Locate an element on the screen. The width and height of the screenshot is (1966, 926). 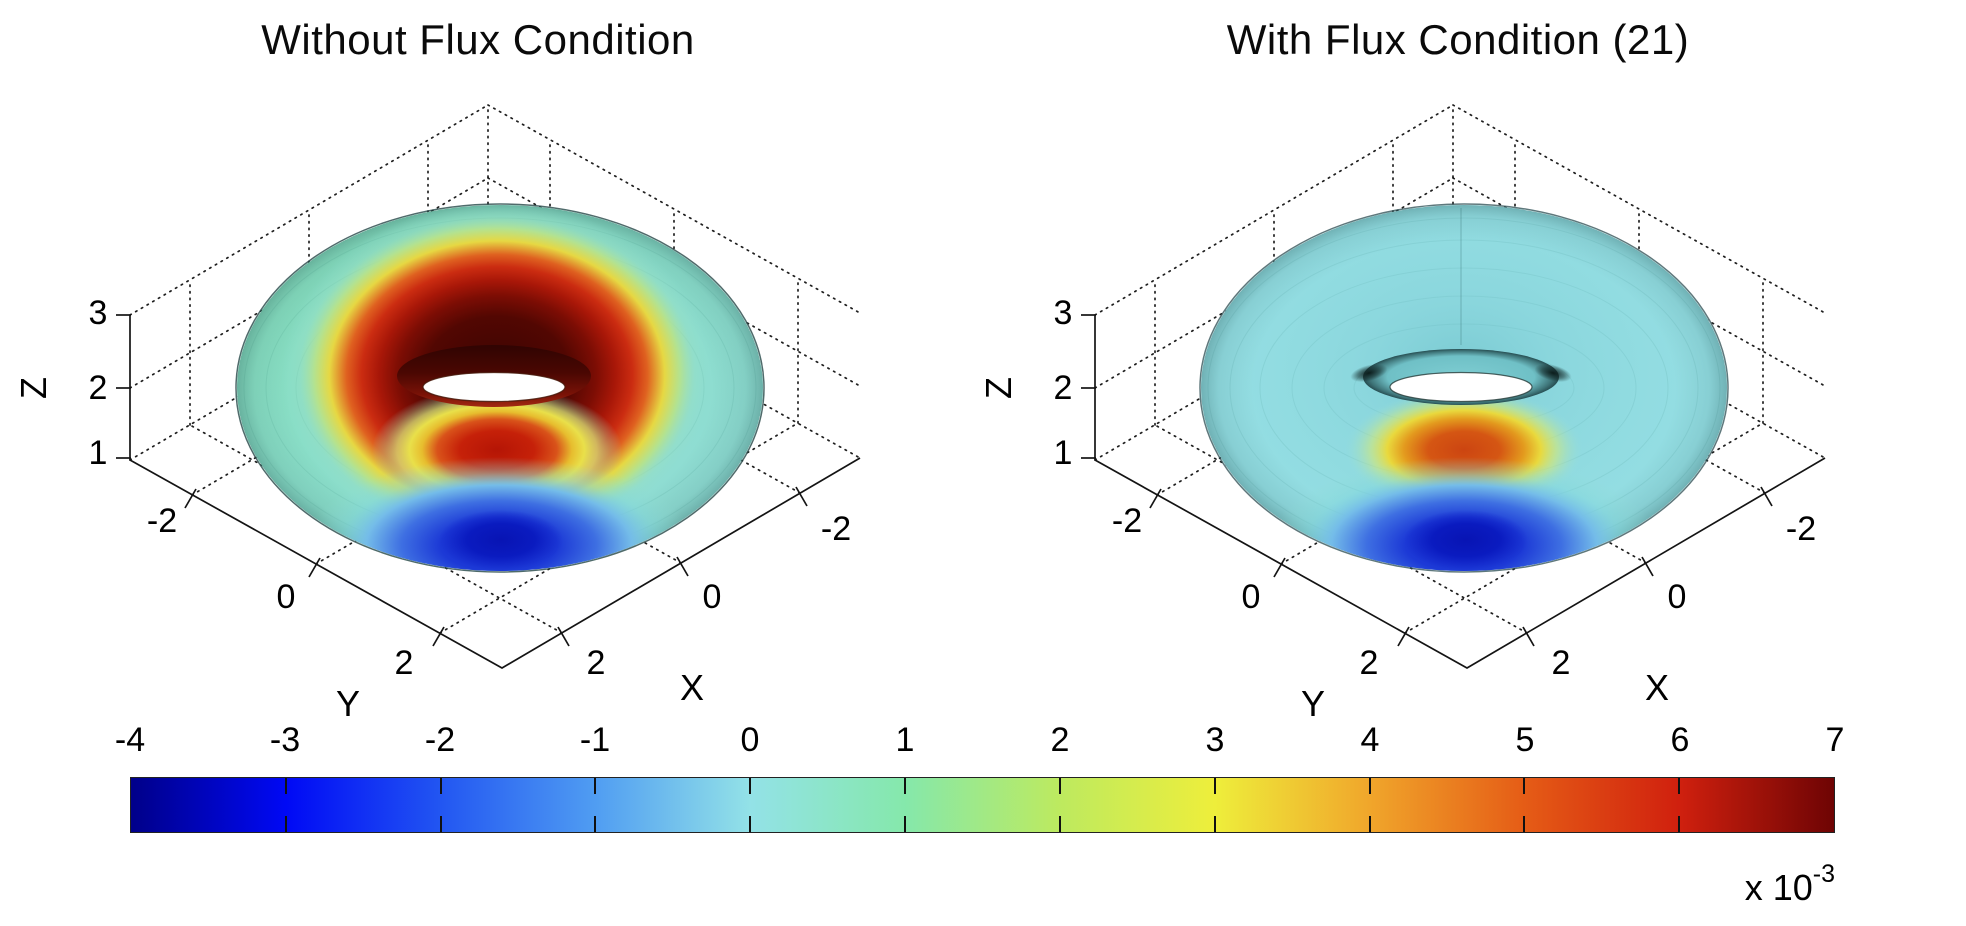
colorbar-tick-labels: -4 -3 -2 -1 0 1 2 3 4 5 6 7 is located at coordinates (980, 740).